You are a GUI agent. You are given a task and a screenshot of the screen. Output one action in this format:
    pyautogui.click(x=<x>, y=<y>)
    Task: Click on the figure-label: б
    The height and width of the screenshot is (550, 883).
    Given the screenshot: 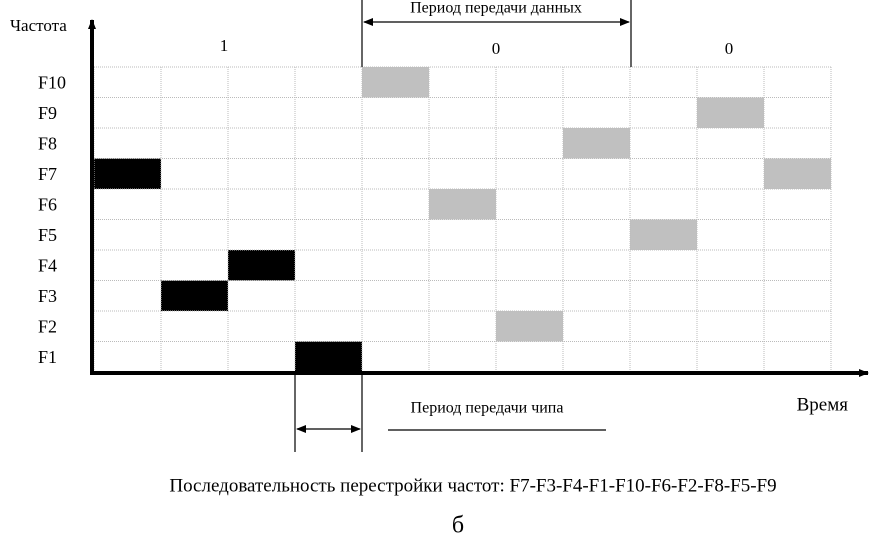 What is the action you would take?
    pyautogui.click(x=458, y=526)
    